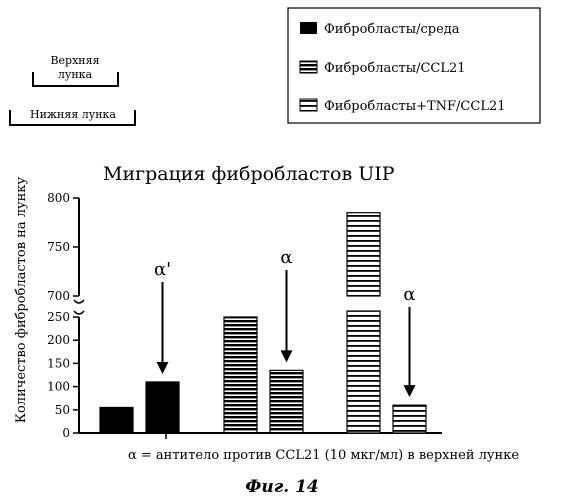  What do you see at coordinates (75, 74) in the screenshot?
I see `upper-well-label-line2: лунка` at bounding box center [75, 74].